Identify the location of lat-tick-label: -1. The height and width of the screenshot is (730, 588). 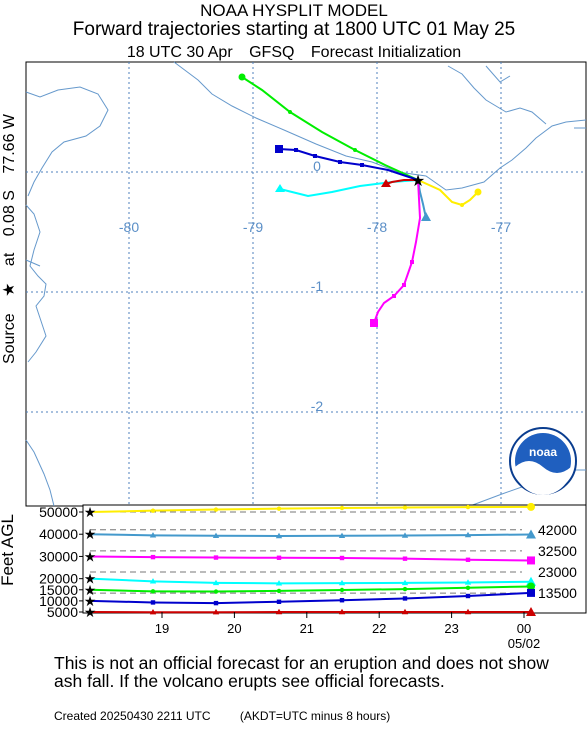
(317, 286).